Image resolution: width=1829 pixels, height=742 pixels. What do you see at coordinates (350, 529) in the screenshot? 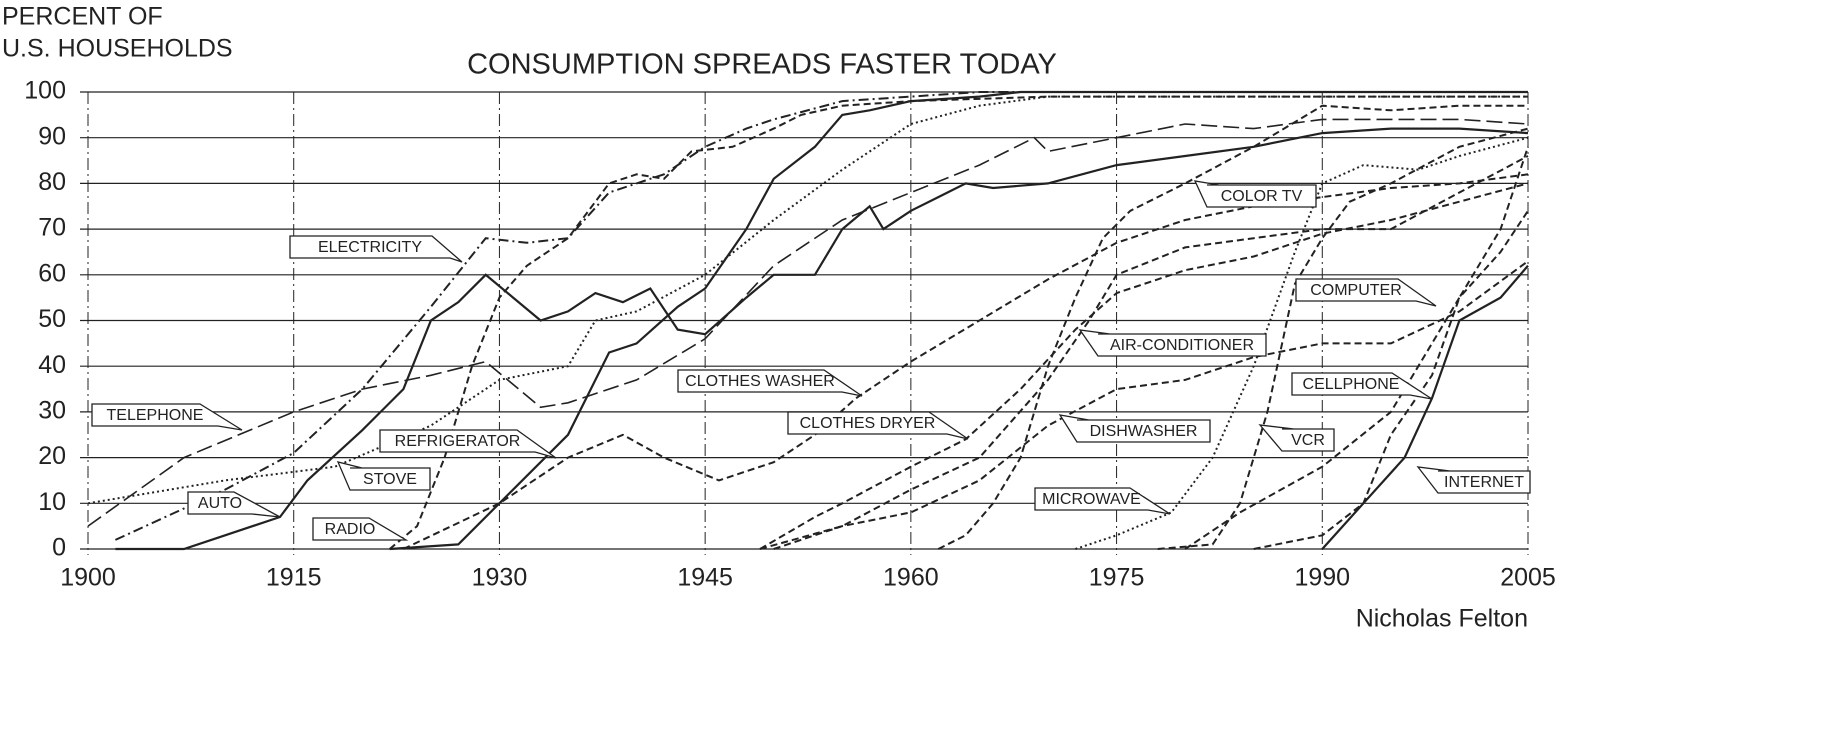
I see `series-label: RADIO` at bounding box center [350, 529].